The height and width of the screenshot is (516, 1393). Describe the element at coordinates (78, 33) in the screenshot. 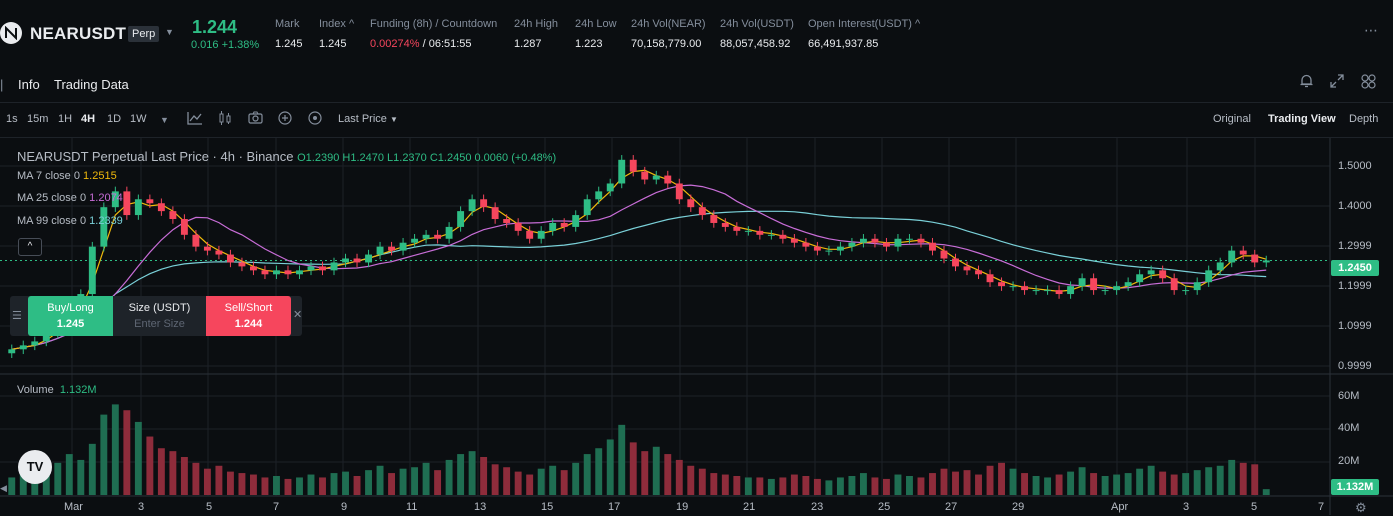

I see `symbol-name: NEARUSDT` at that location.